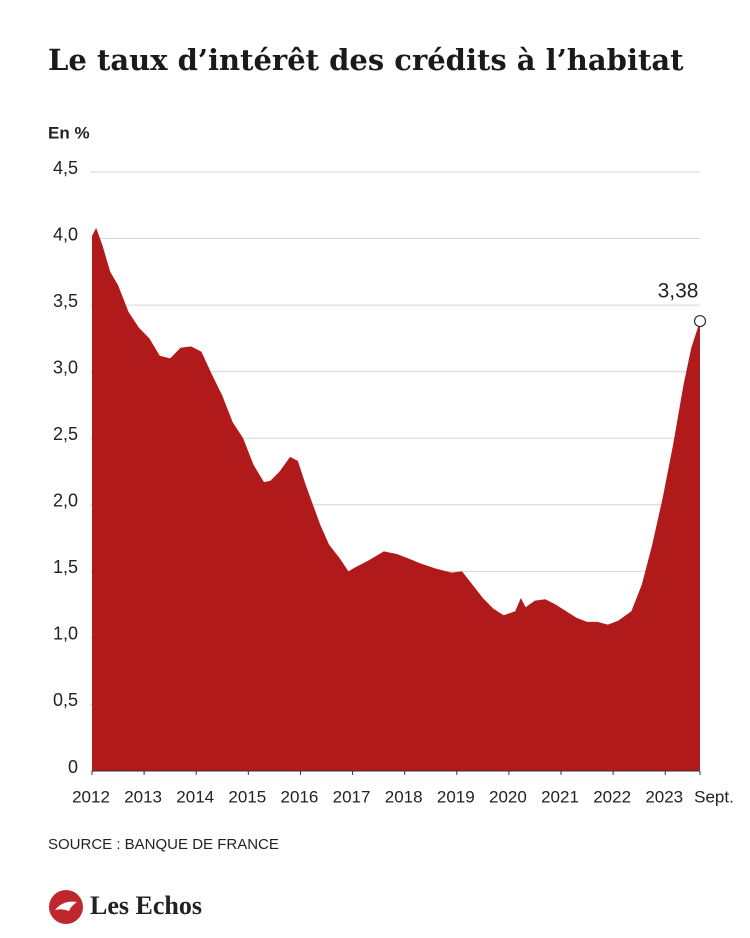 The width and height of the screenshot is (750, 938). What do you see at coordinates (560, 796) in the screenshot?
I see `x-tick-label: 2021` at bounding box center [560, 796].